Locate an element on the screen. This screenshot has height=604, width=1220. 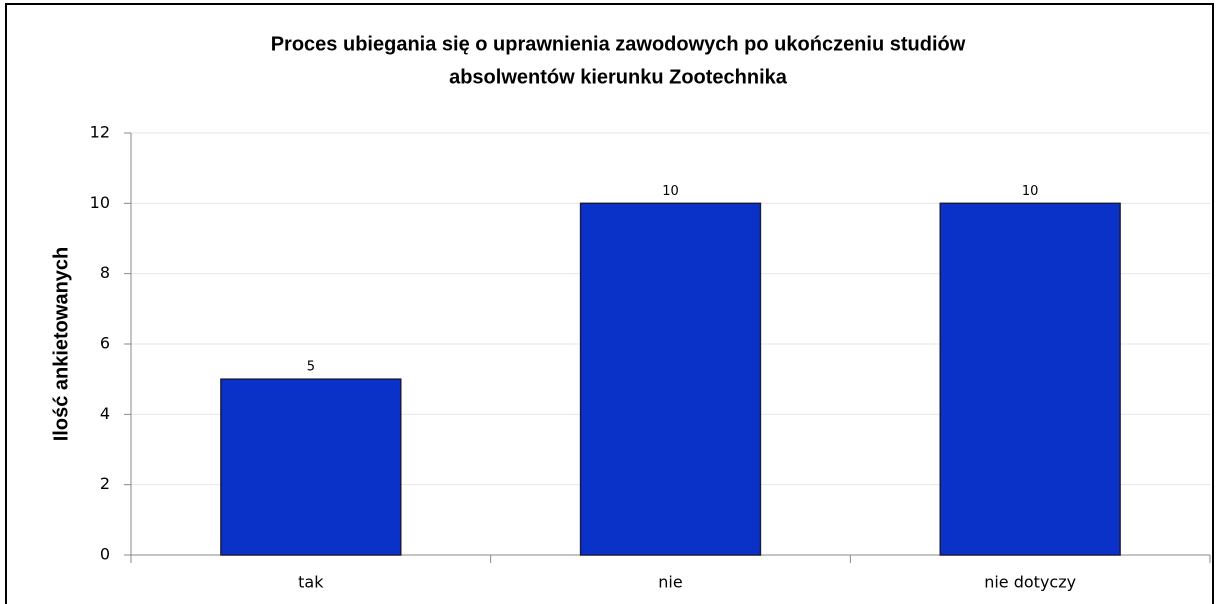
y-tick-label: 4 is located at coordinates (105, 413).